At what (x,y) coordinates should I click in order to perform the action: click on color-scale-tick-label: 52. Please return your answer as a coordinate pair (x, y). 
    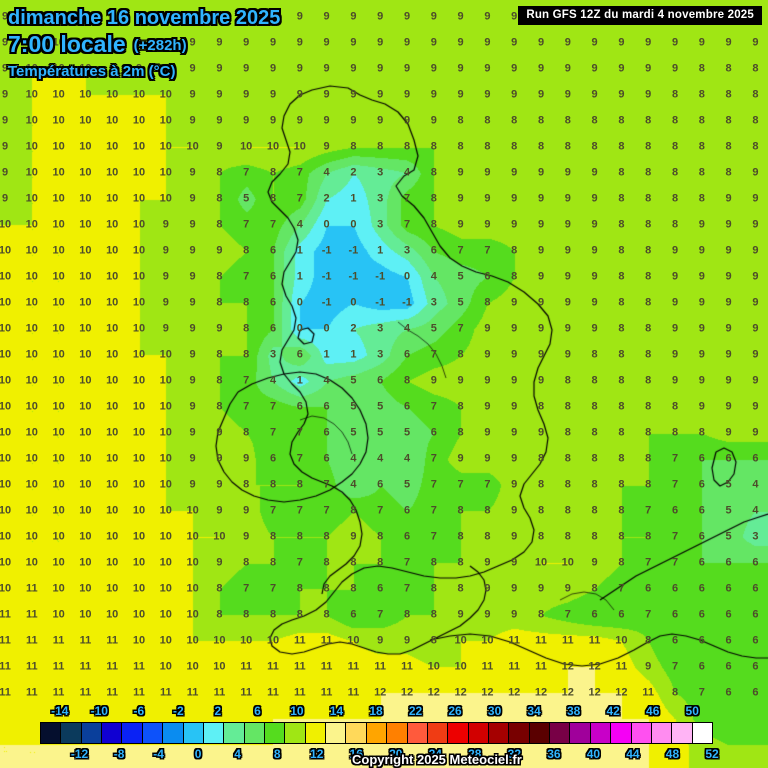
    Looking at the image, I should click on (712, 754).